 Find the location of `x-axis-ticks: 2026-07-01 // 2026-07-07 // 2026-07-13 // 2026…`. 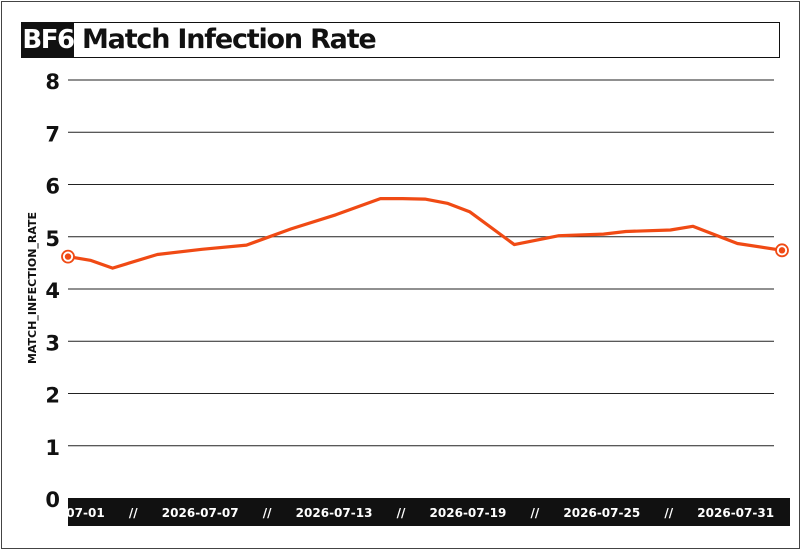

x-axis-ticks: 2026-07-01 // 2026-07-07 // 2026-07-13 // 2026… is located at coordinates (401, 513).